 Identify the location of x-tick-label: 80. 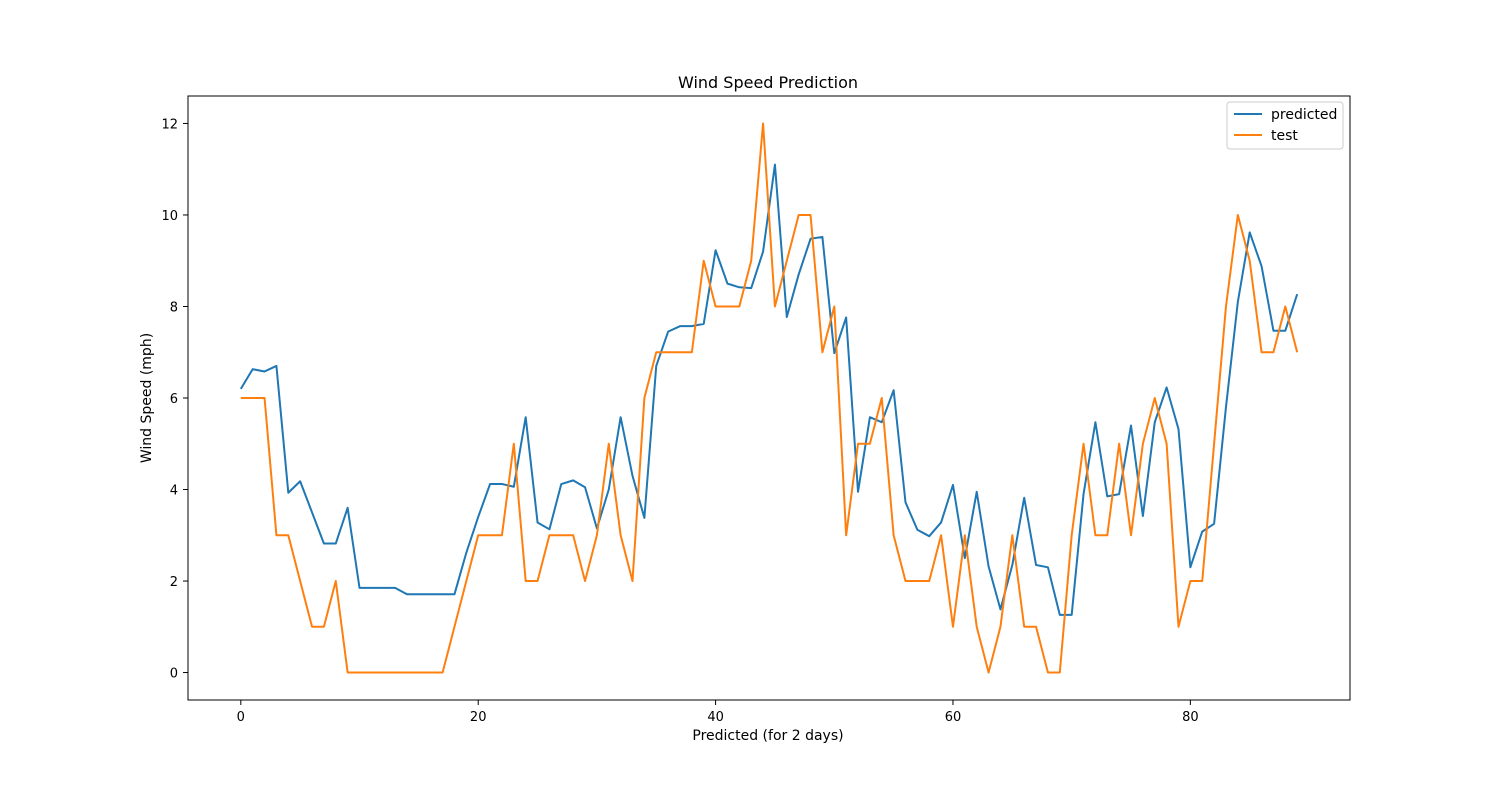
(1190, 717).